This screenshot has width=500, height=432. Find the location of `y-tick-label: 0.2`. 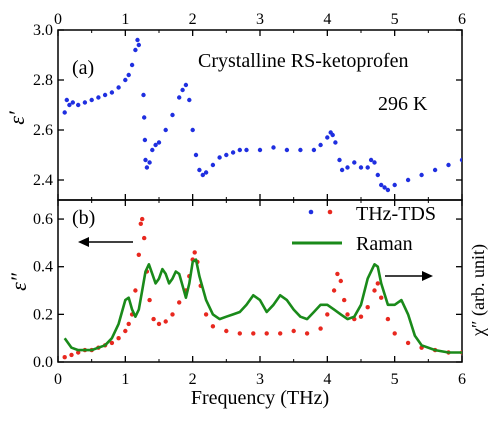

y-tick-label: 0.2 is located at coordinates (43, 314).